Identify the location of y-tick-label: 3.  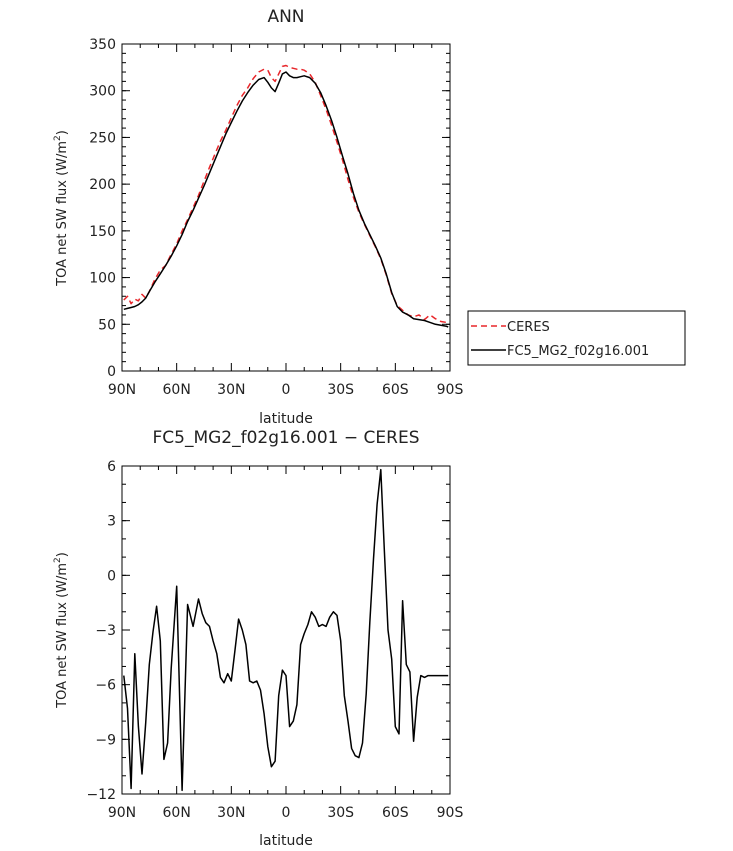
(111, 522).